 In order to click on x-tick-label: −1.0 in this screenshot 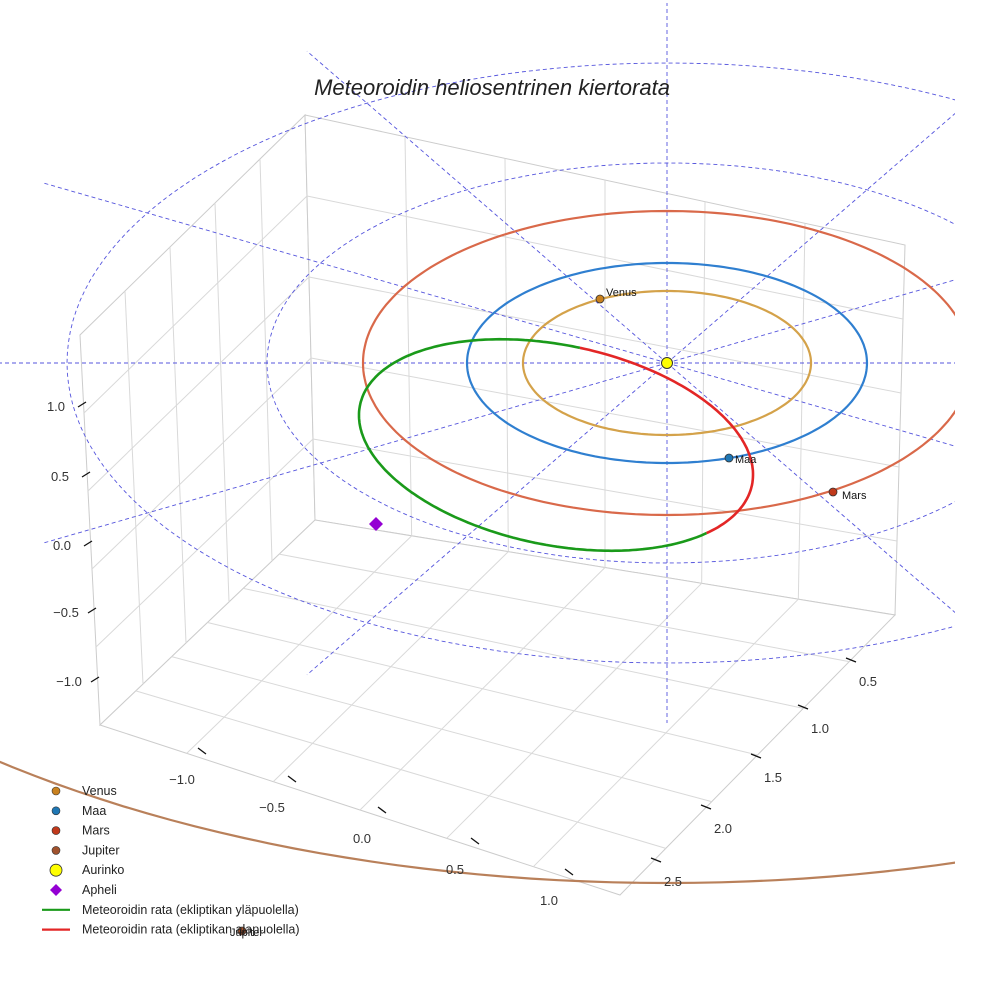, I will do `click(182, 779)`.